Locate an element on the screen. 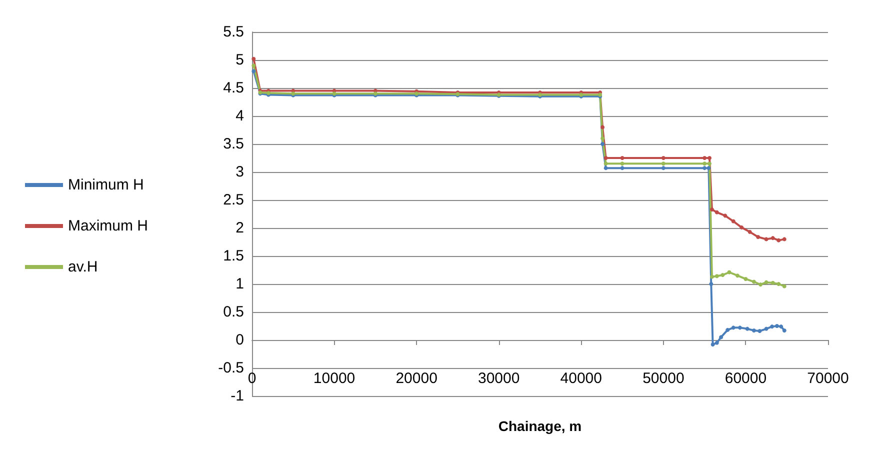 Image resolution: width=878 pixels, height=452 pixels. legend-label: Maximum H is located at coordinates (108, 226).